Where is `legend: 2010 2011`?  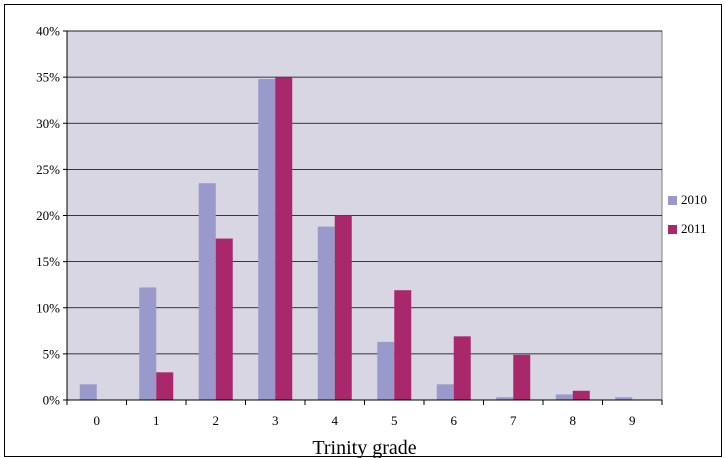 legend: 2010 2011 is located at coordinates (687, 214).